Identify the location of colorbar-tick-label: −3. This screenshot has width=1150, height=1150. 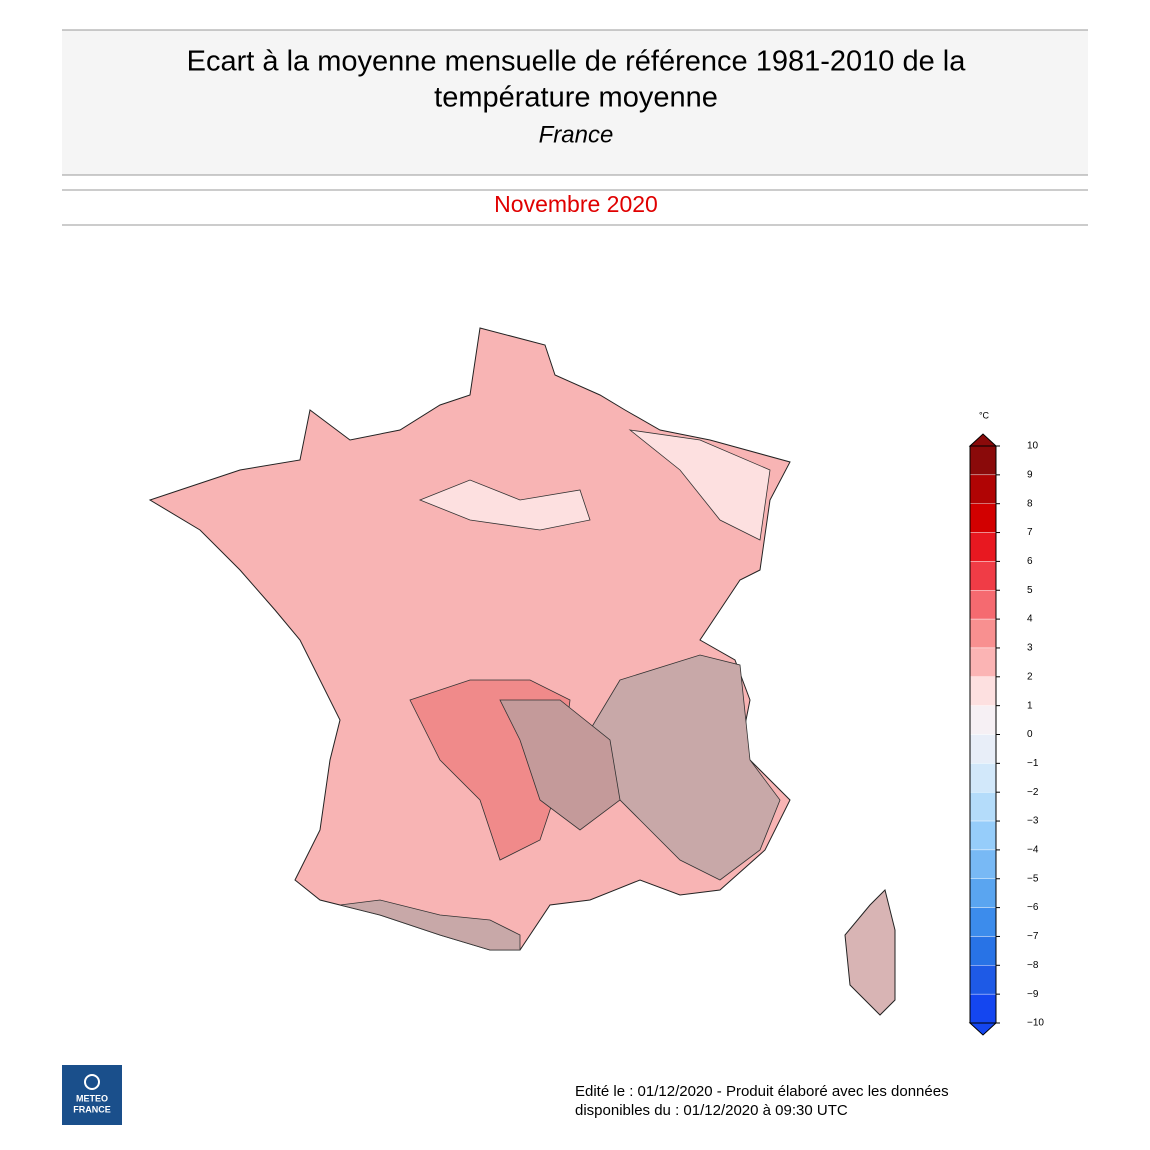
(1033, 821).